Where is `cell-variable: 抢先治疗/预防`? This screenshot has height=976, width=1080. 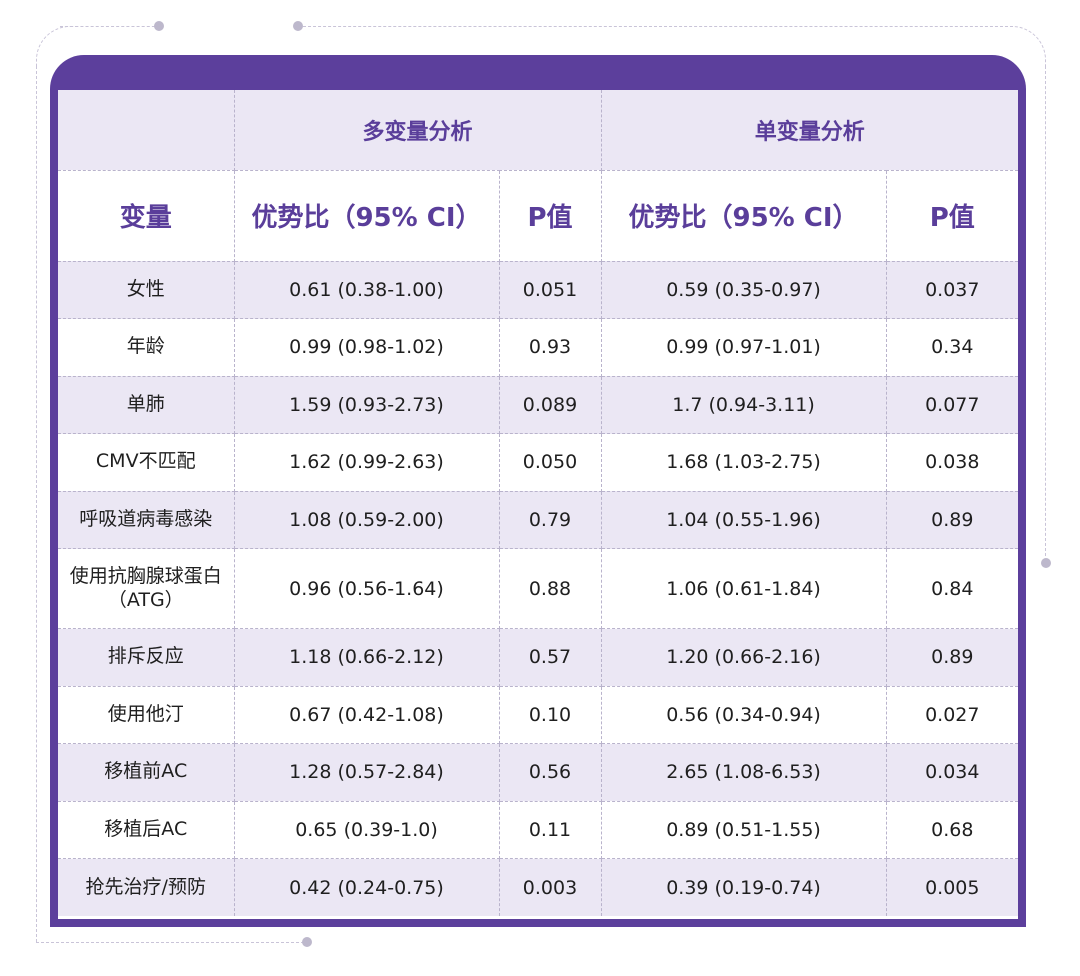 cell-variable: 抢先治疗/预防 is located at coordinates (146, 887).